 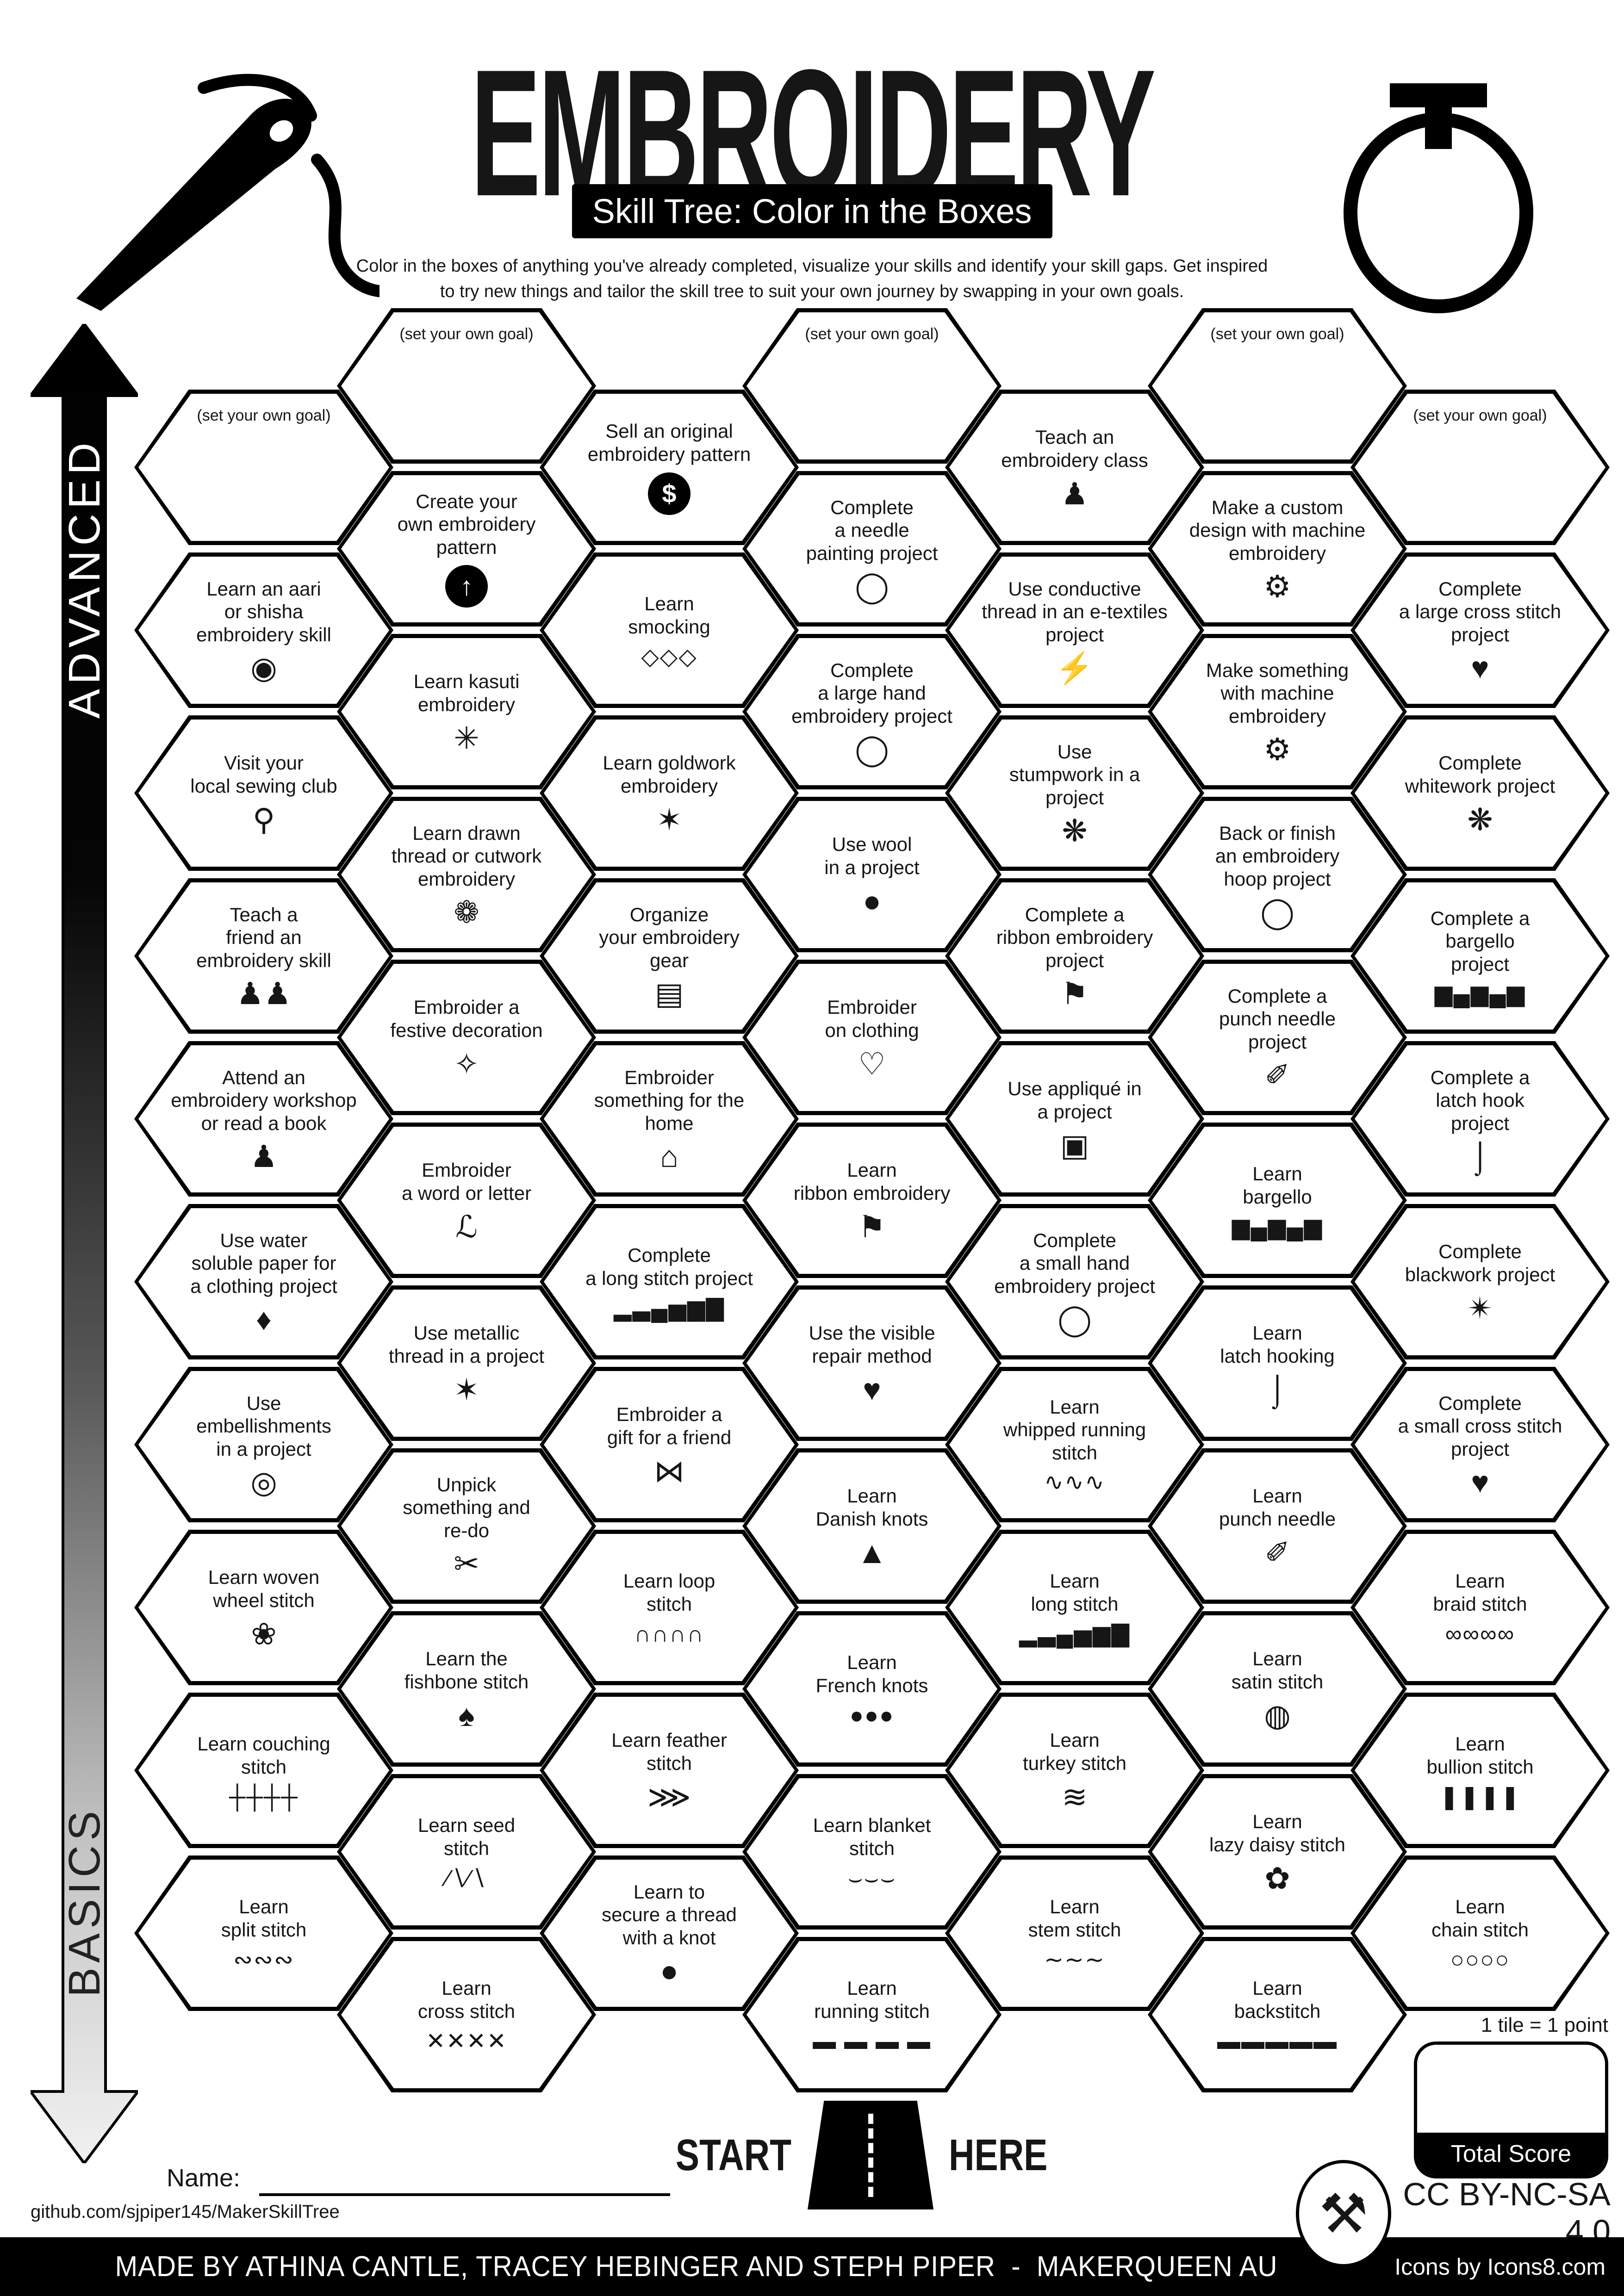 What do you see at coordinates (669, 1308) in the screenshot?
I see `long-stitch-icon: ▂▃▄▅▆▇` at bounding box center [669, 1308].